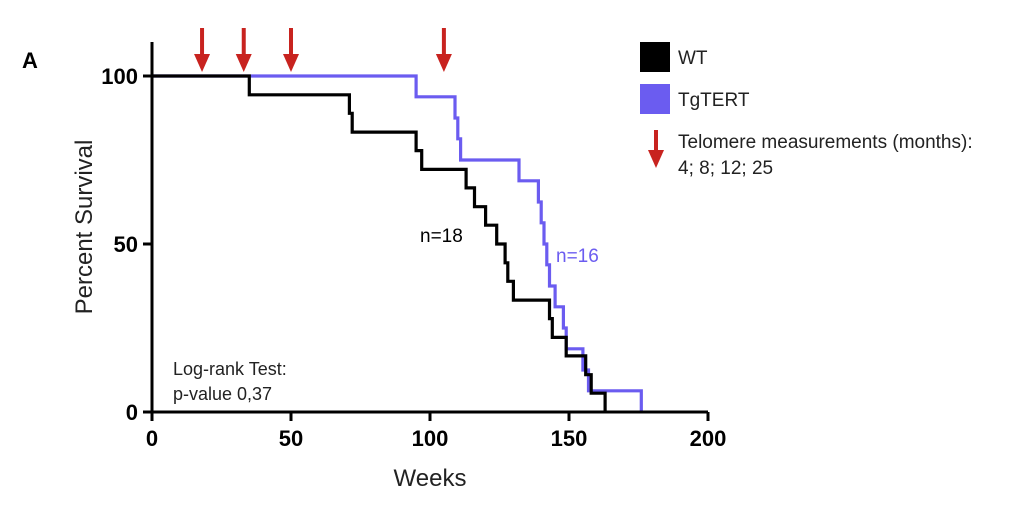 The width and height of the screenshot is (1030, 508). Describe the element at coordinates (825, 142) in the screenshot. I see `legend-arrow-label-line1: Telomere measurements (months):` at that location.